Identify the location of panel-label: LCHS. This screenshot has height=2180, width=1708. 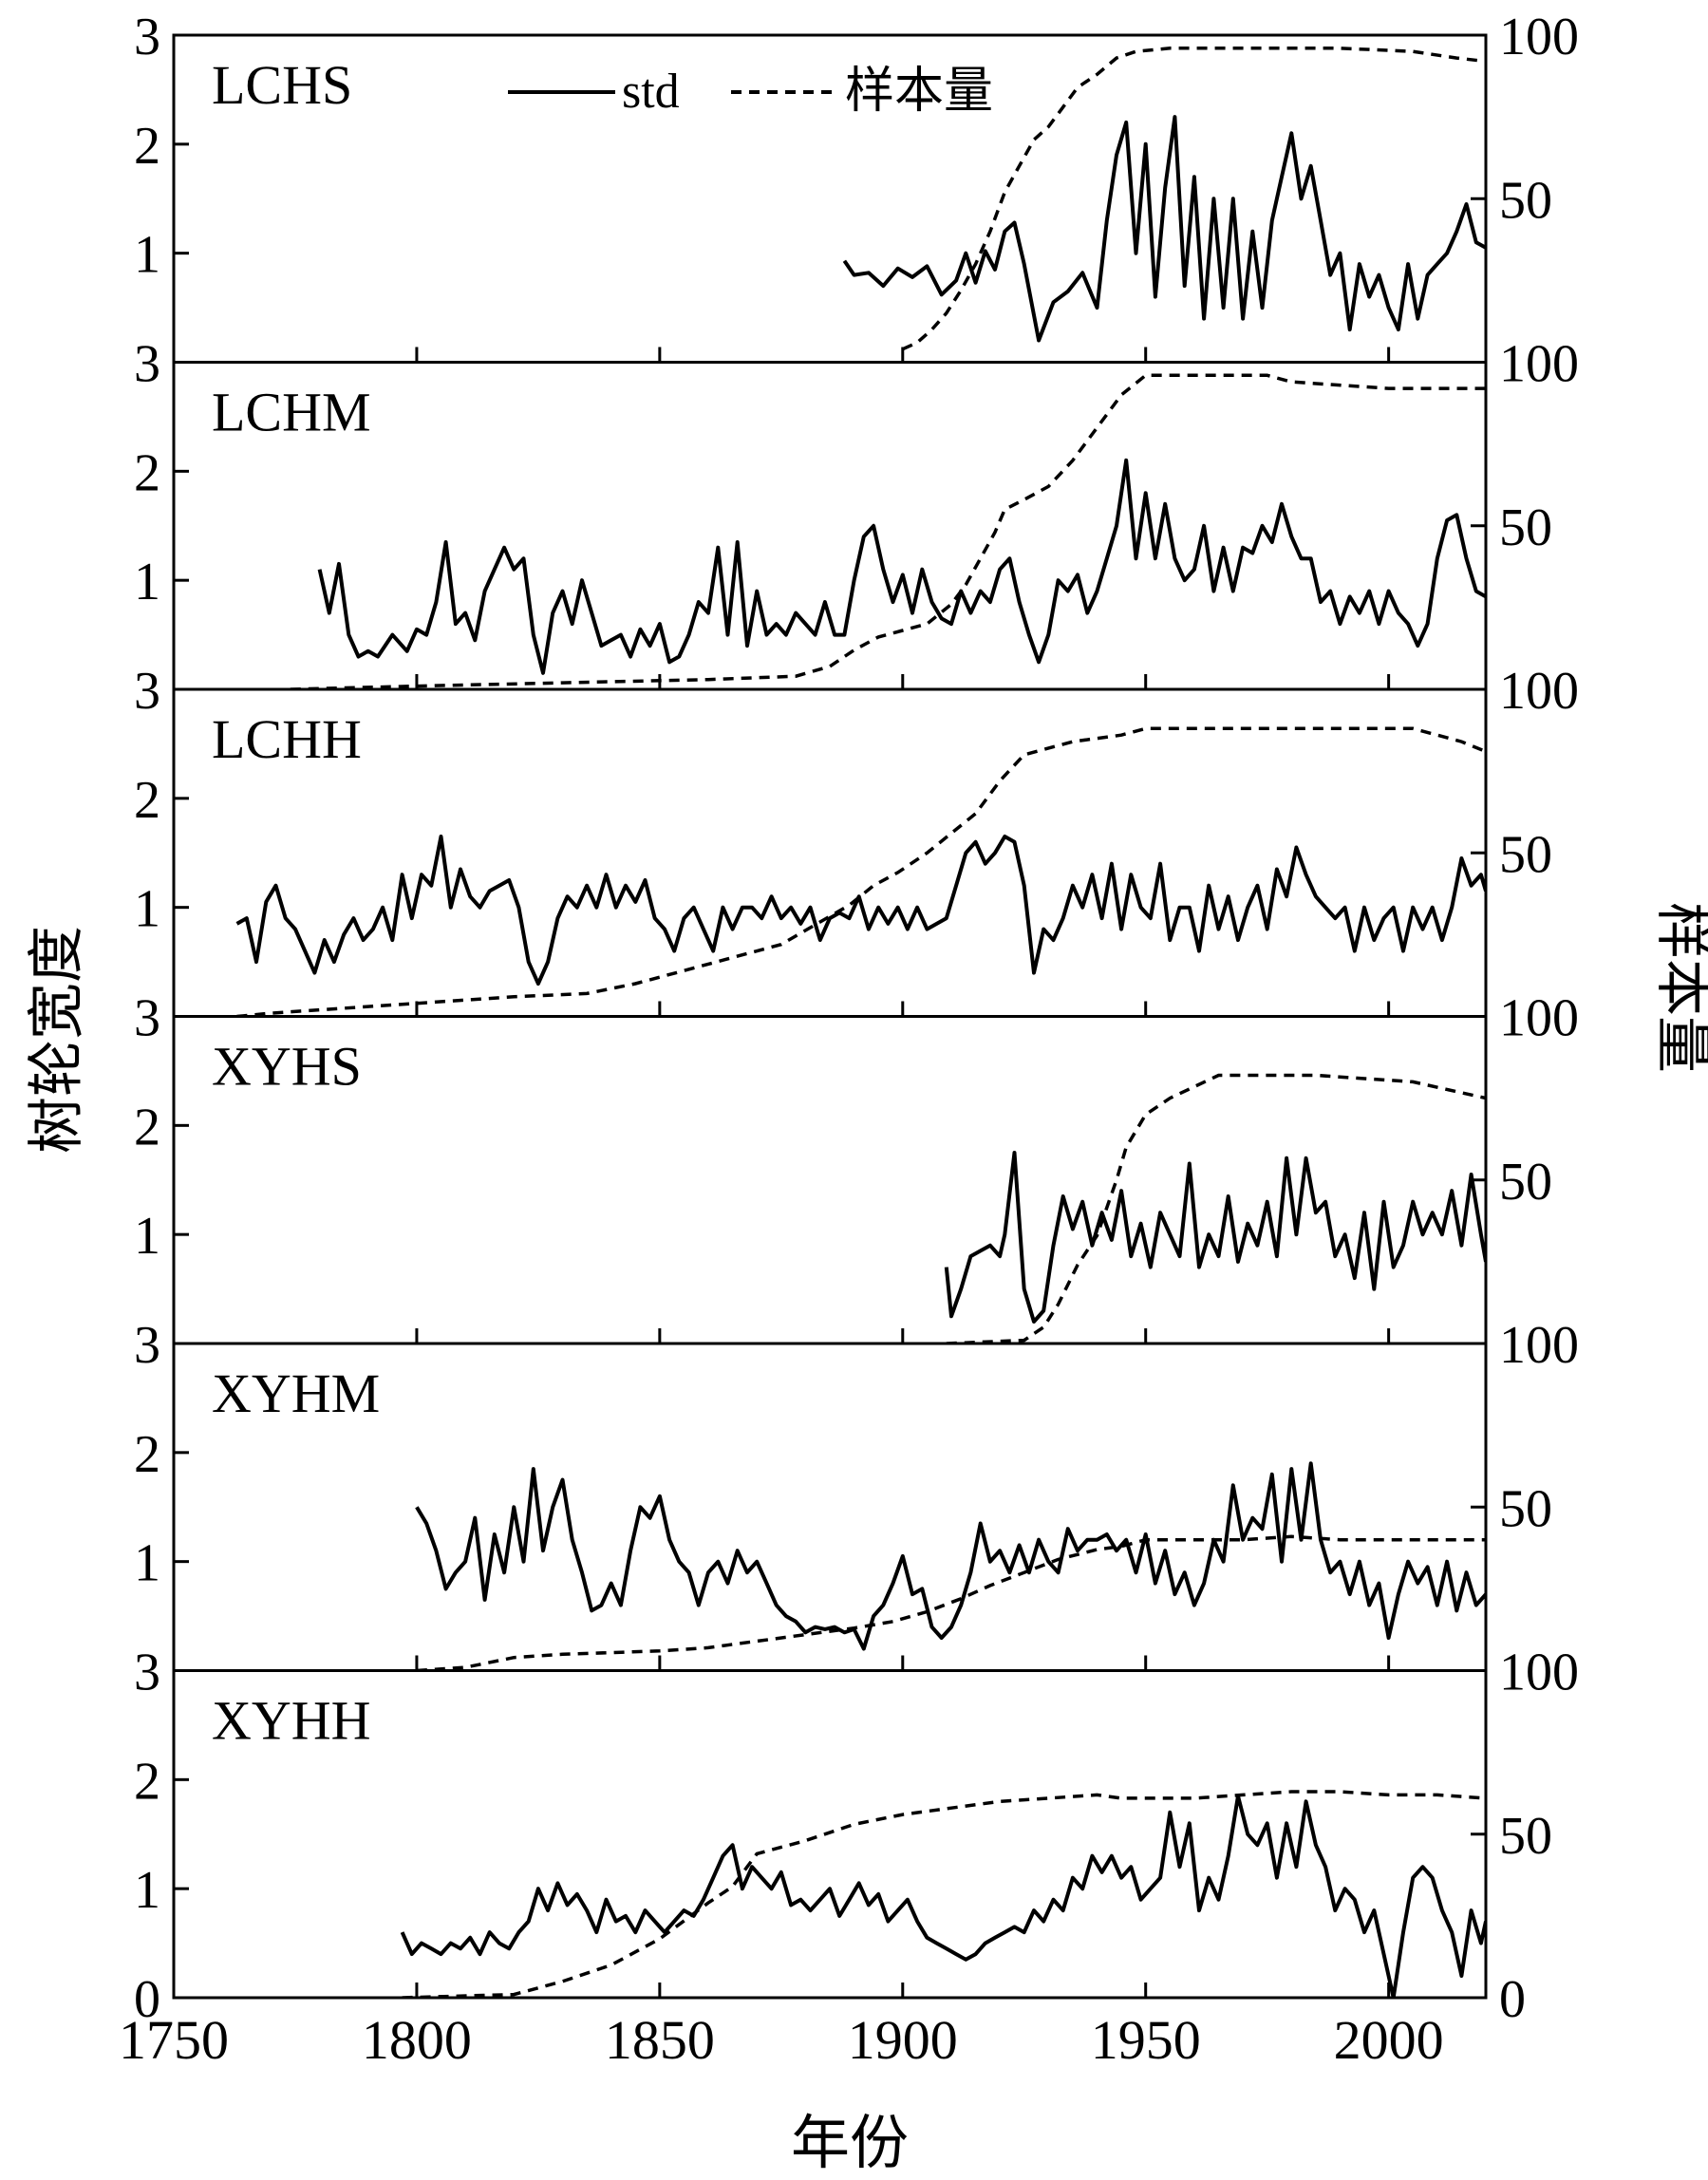
(282, 85).